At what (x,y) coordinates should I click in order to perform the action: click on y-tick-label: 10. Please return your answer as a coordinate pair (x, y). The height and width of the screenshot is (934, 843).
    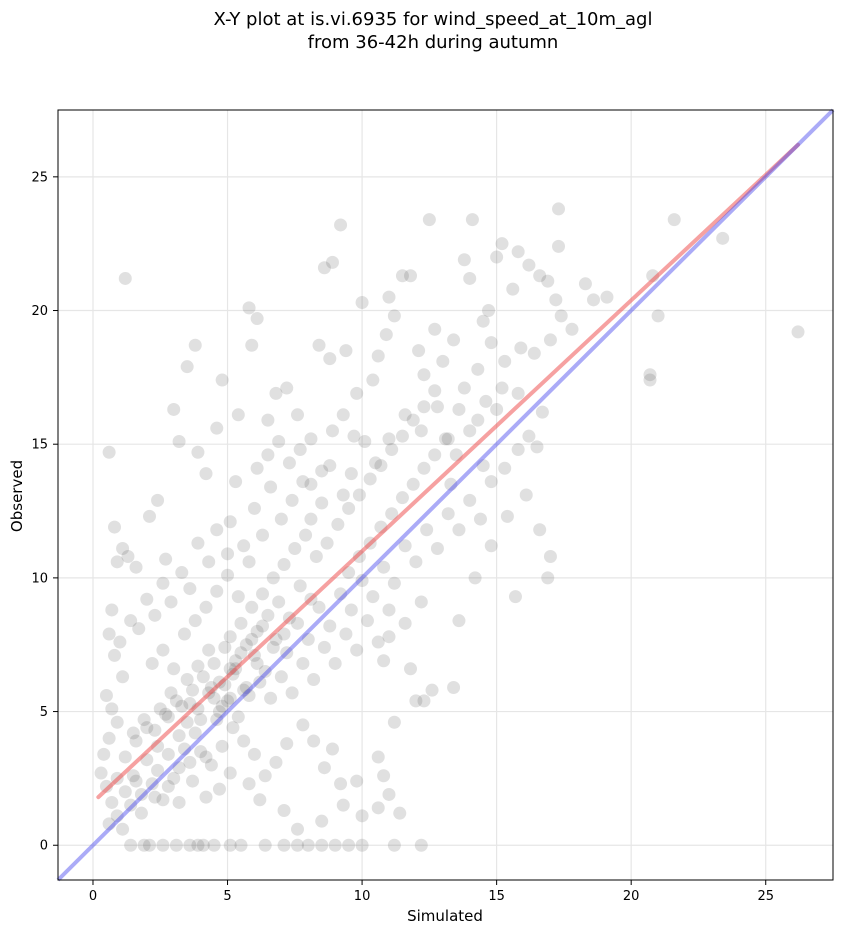
    Looking at the image, I should click on (39, 578).